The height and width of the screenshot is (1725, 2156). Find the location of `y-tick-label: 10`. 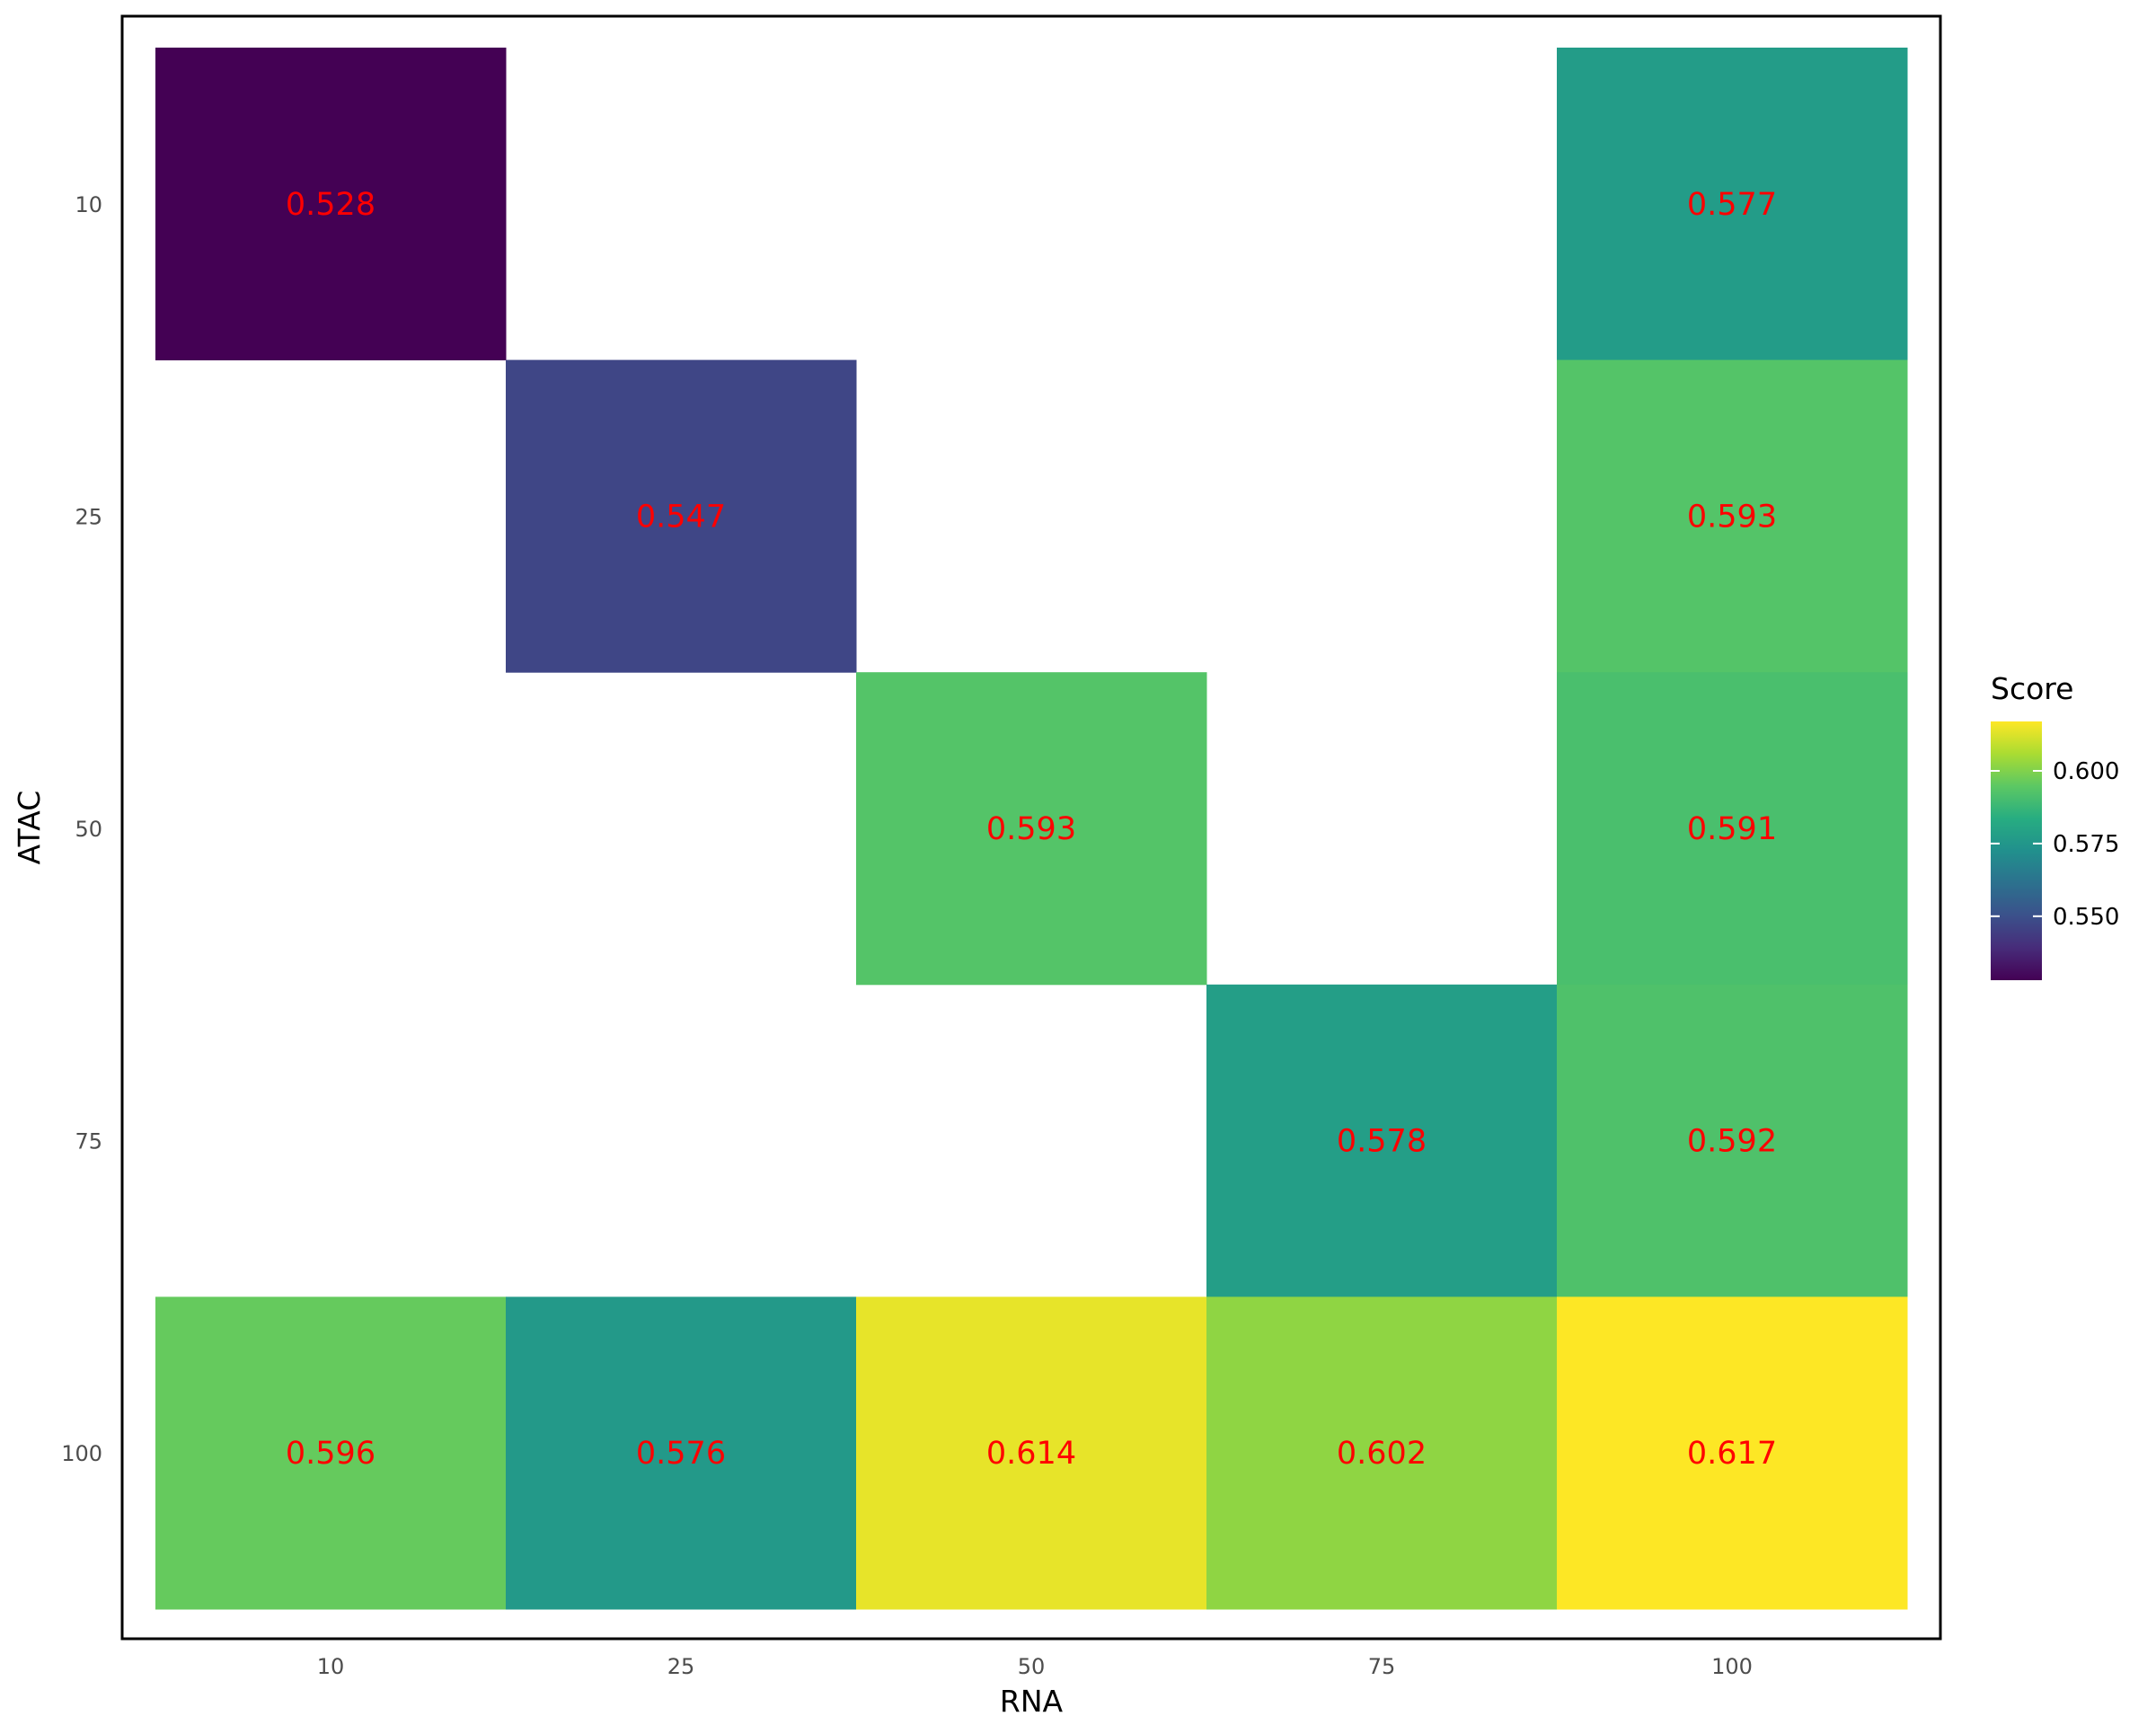

y-tick-label: 10 is located at coordinates (89, 204).